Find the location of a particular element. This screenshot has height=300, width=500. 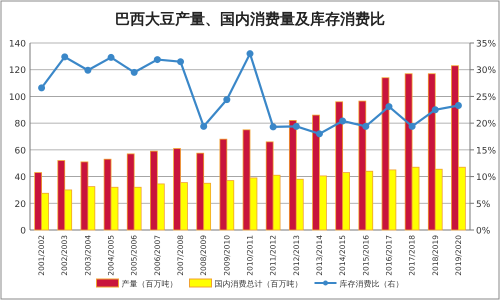

legend-label: 国内消费总计（百万吨） is located at coordinates (258, 284).